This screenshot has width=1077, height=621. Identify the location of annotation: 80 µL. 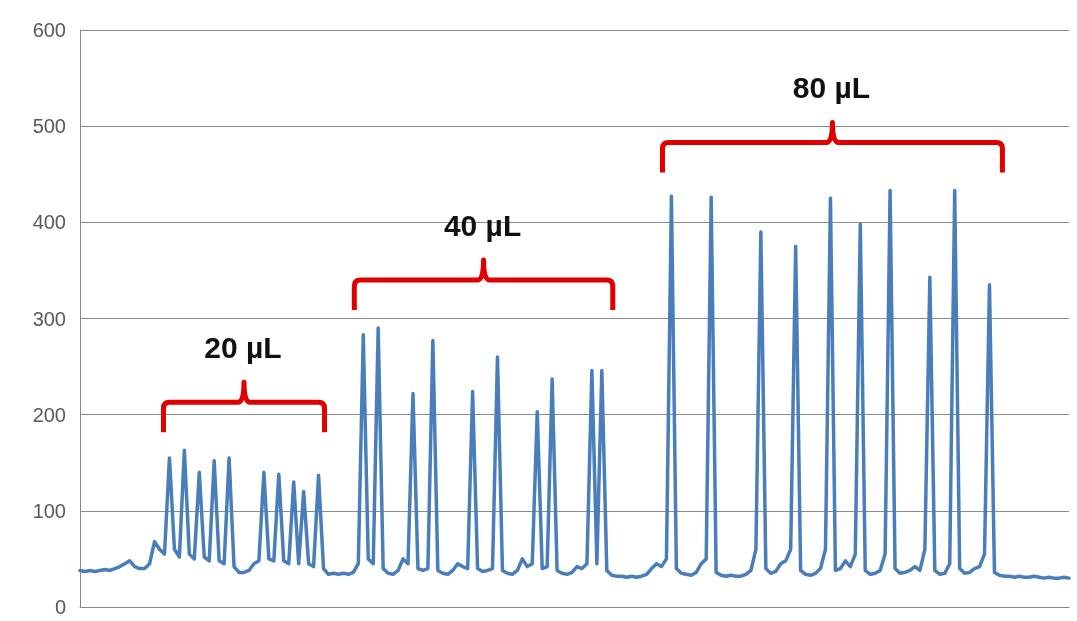
(831, 88).